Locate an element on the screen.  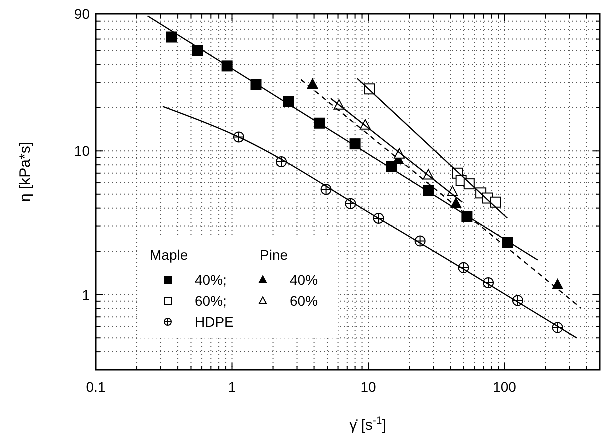
x-axis-title: γ̇ [s$^{-1}$] is located at coordinates (368, 424).